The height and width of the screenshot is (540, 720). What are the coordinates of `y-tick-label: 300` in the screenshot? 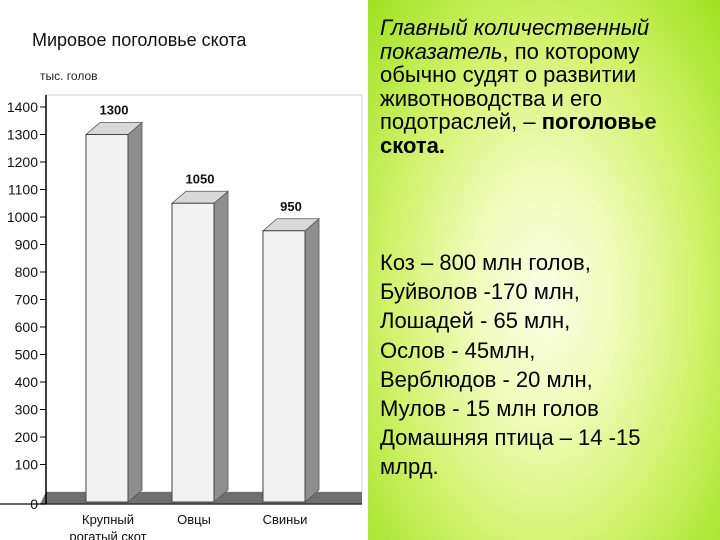 It's located at (27, 410).